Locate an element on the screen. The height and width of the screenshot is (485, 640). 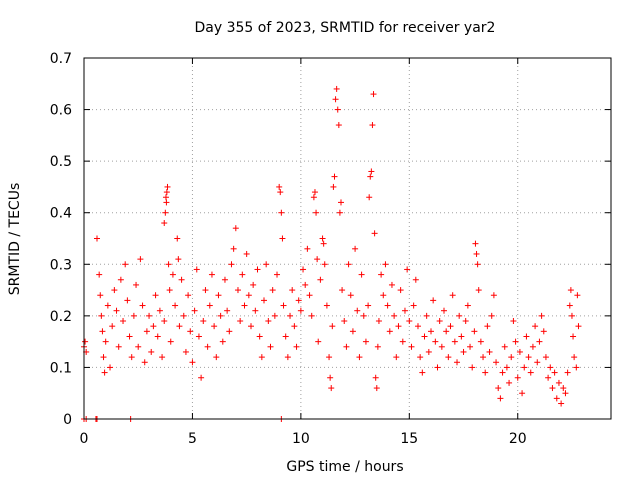
x-tick-label: 0 is located at coordinates (84, 439).